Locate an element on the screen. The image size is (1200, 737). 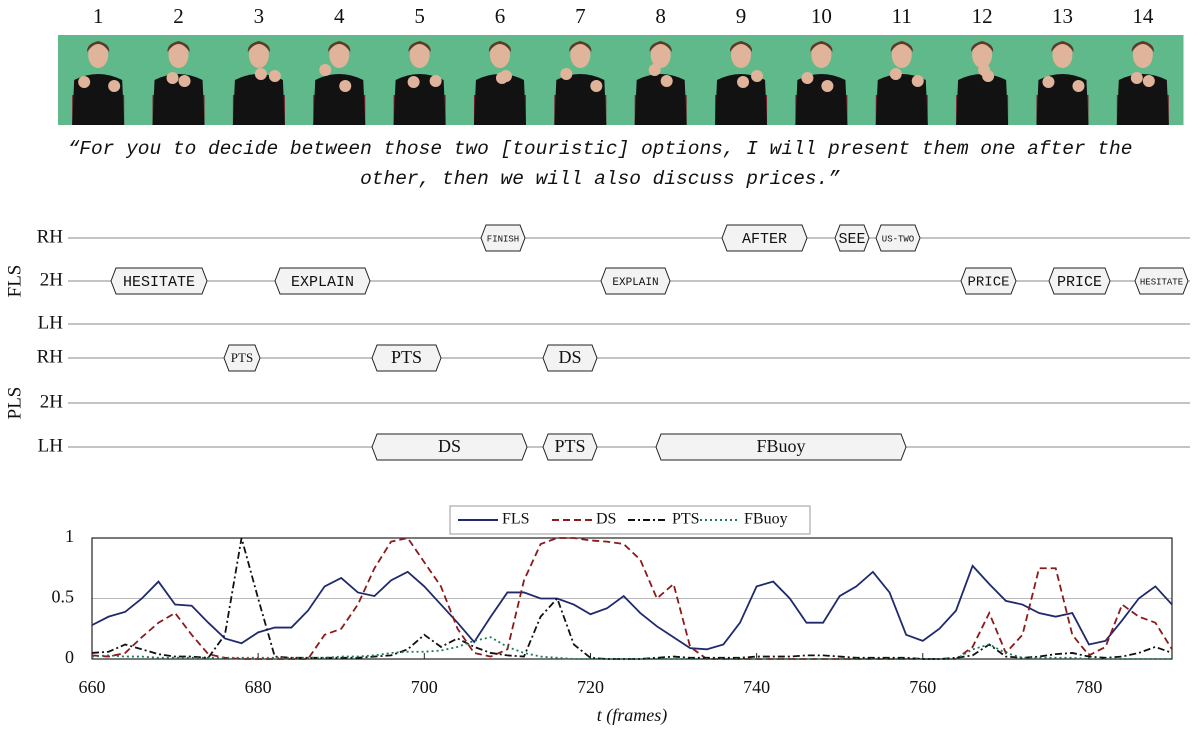
frame-number: 12 is located at coordinates (982, 16).